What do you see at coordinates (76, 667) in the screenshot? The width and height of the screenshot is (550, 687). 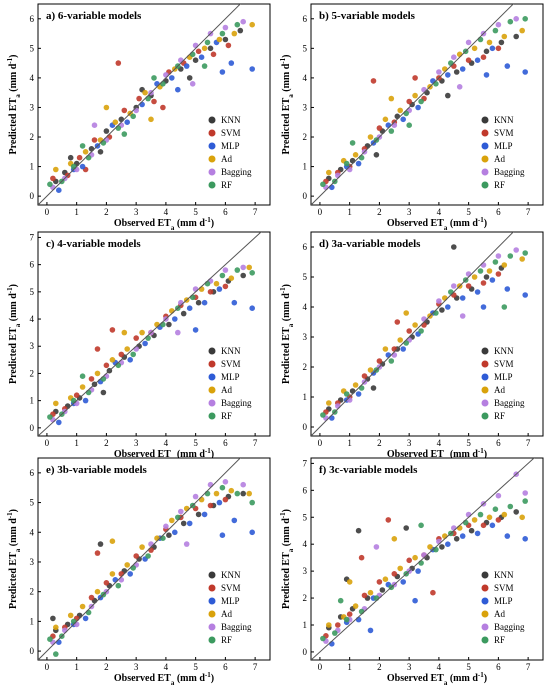 I see `x-tick-label: 1` at bounding box center [76, 667].